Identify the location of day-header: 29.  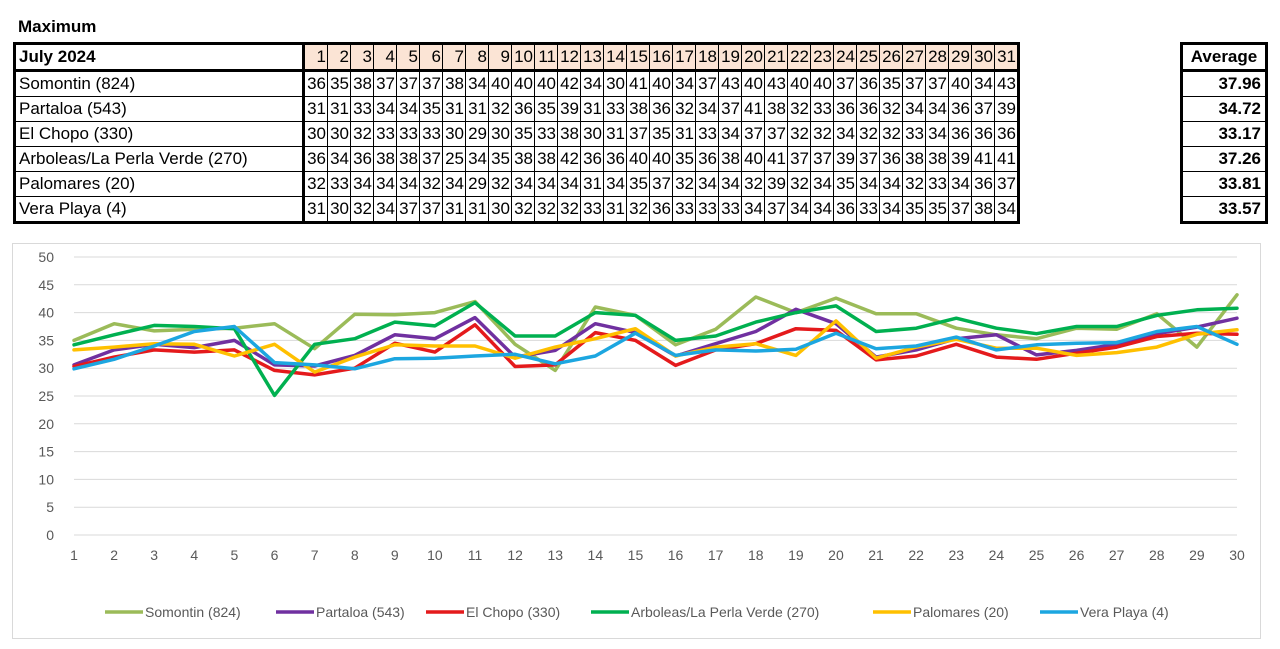
(960, 57).